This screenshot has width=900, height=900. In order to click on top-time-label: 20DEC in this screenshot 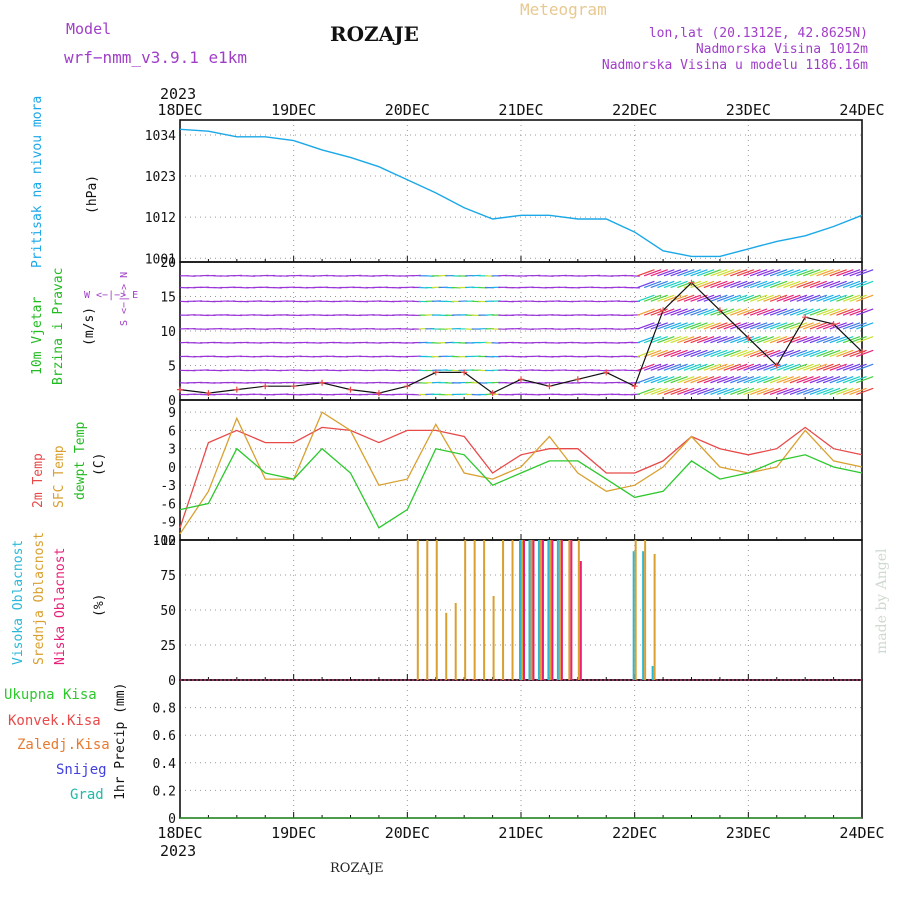, I will do `click(407, 110)`.